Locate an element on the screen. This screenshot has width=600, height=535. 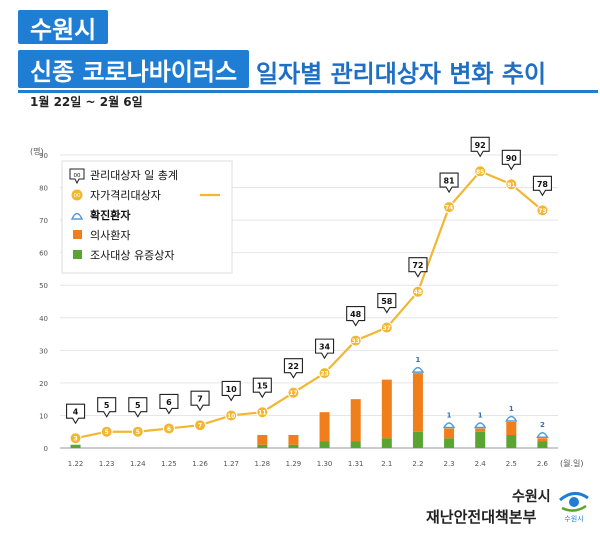
y-tick-label: 20 is located at coordinates (43, 384).